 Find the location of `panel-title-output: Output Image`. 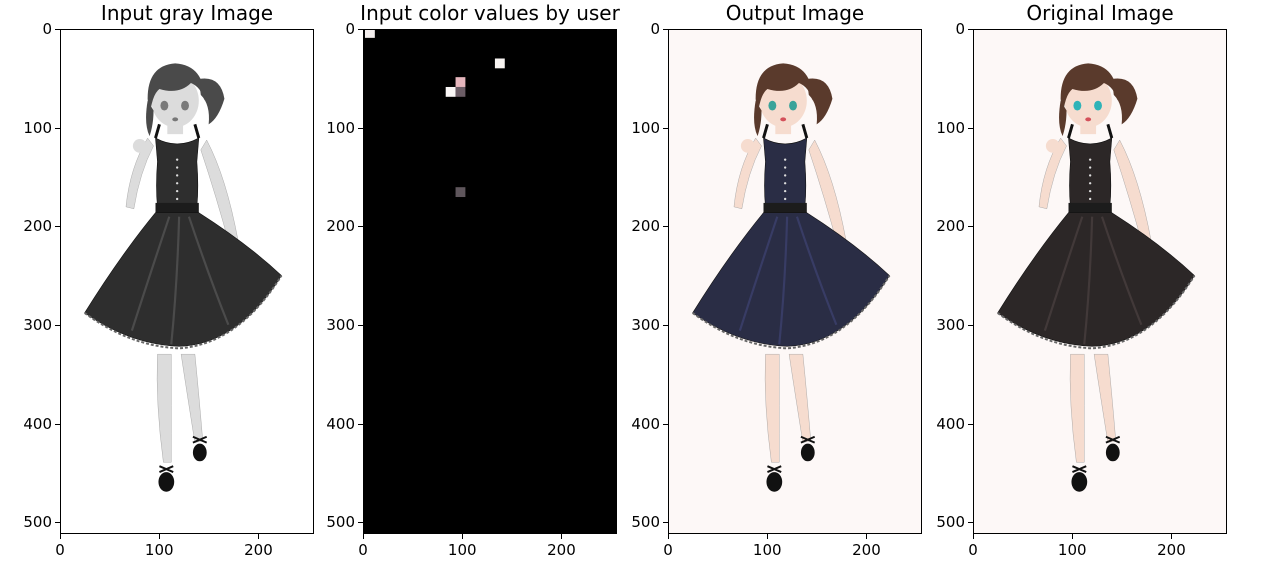

panel-title-output: Output Image is located at coordinates (795, 13).